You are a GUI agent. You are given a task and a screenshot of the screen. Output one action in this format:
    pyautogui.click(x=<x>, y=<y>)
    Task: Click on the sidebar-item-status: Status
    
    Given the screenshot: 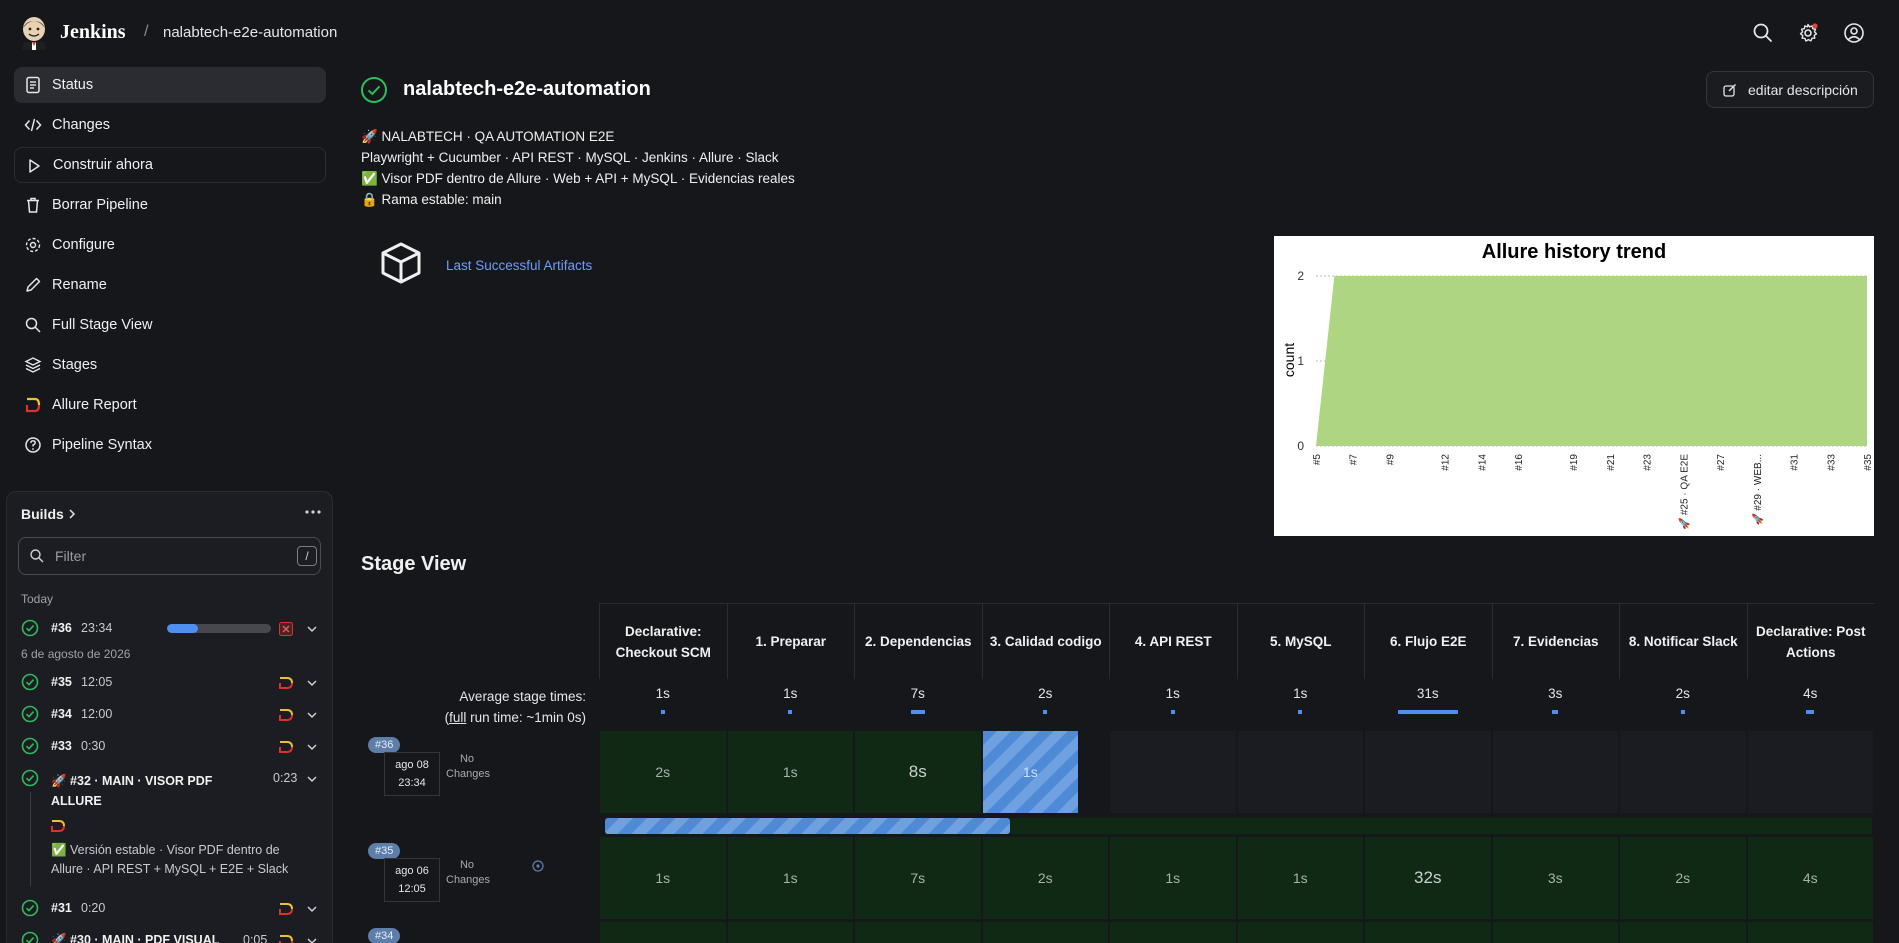 What is the action you would take?
    pyautogui.click(x=170, y=85)
    